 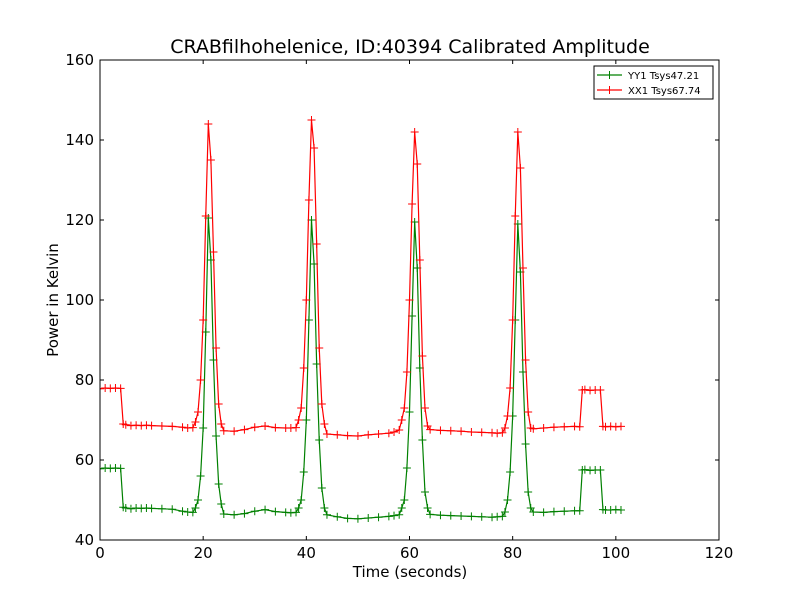 I want to click on y-tick-label: 140, so click(x=79, y=140).